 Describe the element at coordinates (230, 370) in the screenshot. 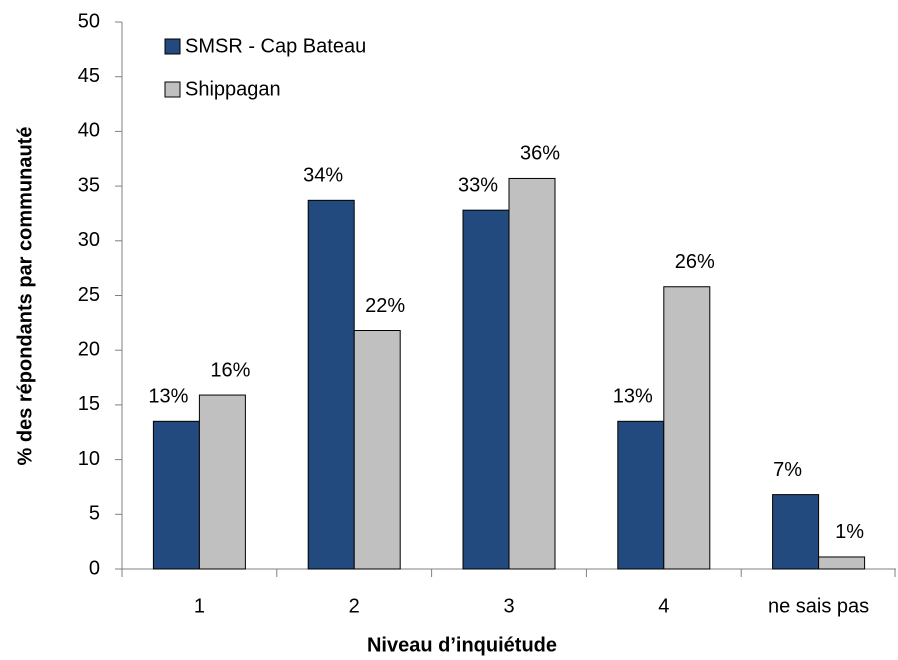

I see `data-label: 16%` at that location.